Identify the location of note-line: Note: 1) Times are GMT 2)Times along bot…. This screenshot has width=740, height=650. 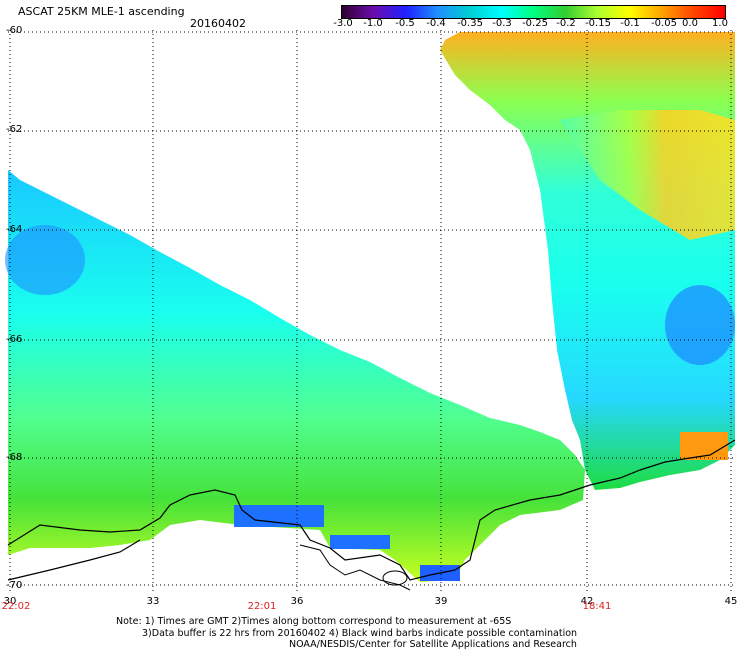
(314, 621).